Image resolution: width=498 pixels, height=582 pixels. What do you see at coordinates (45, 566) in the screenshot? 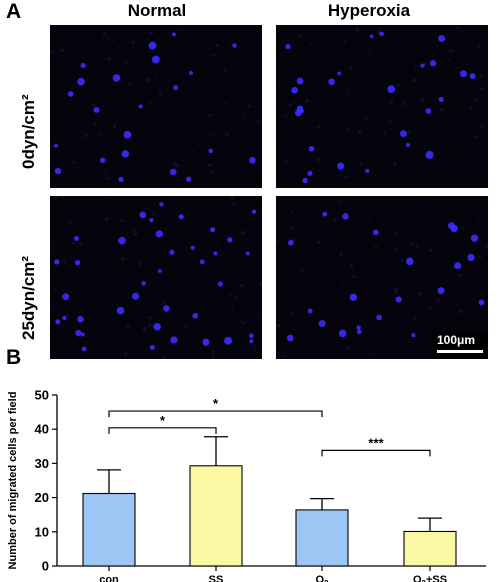
I see `y-tick-label: 0` at bounding box center [45, 566].